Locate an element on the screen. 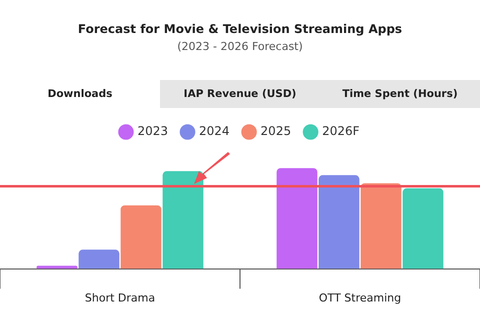 Image resolution: width=480 pixels, height=320 pixels. text: Downloads is located at coordinates (80, 94).